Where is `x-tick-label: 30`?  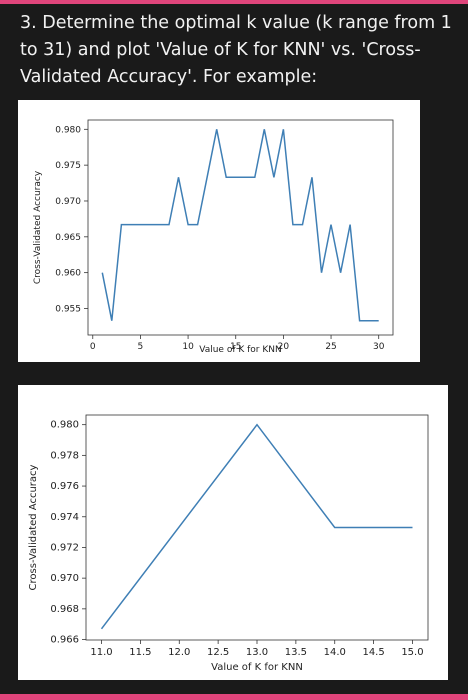
x-tick-label: 30 is located at coordinates (379, 347).